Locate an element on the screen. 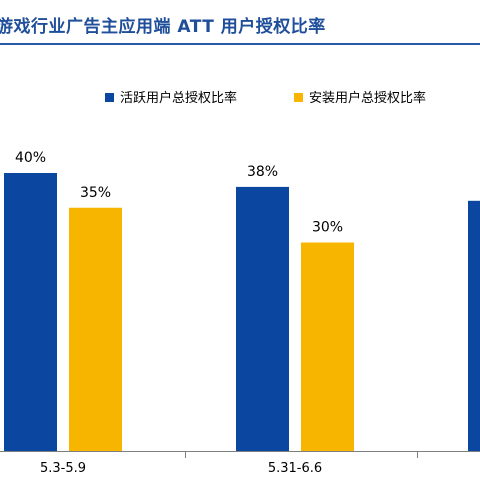  title-bar: 游戏行业广告主应用端 ATT 用户授权比率 is located at coordinates (240, 22).